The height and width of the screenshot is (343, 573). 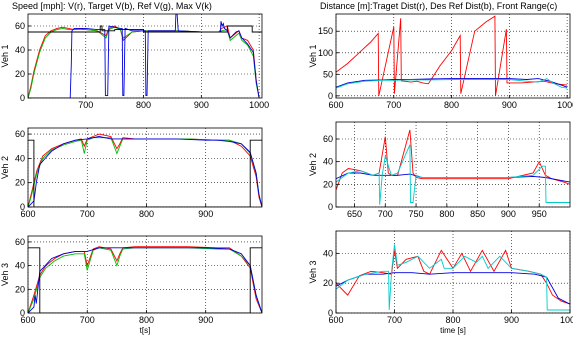 What do you see at coordinates (354, 214) in the screenshot?
I see `x-tick-label: 650` at bounding box center [354, 214].